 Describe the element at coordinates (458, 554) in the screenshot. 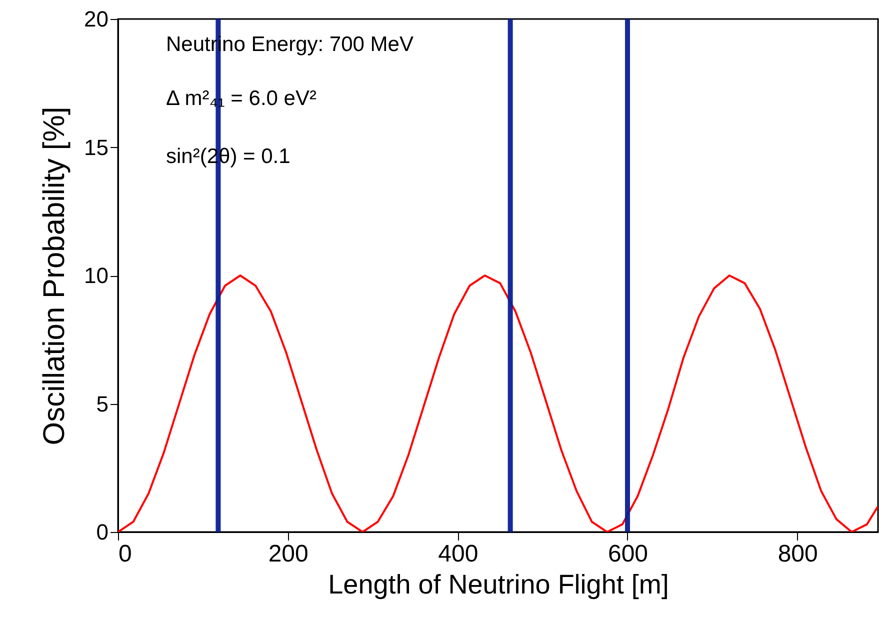

I see `x-tick-label: 400` at that location.